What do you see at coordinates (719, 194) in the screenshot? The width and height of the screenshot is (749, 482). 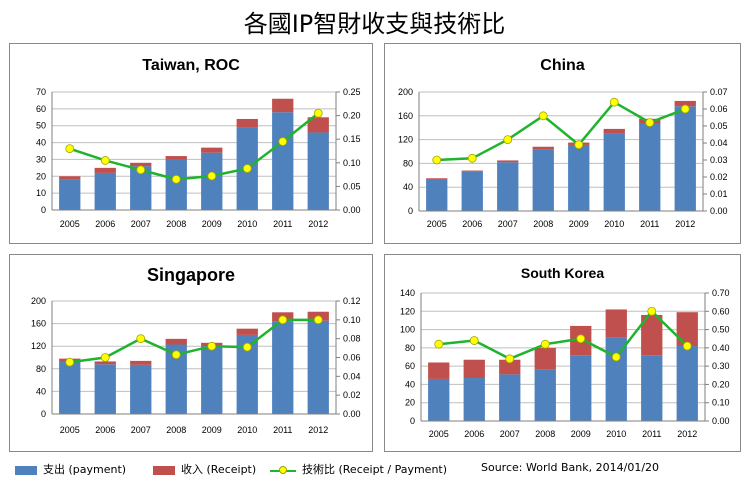 I see `y2-tick-label: 0.01` at bounding box center [719, 194].